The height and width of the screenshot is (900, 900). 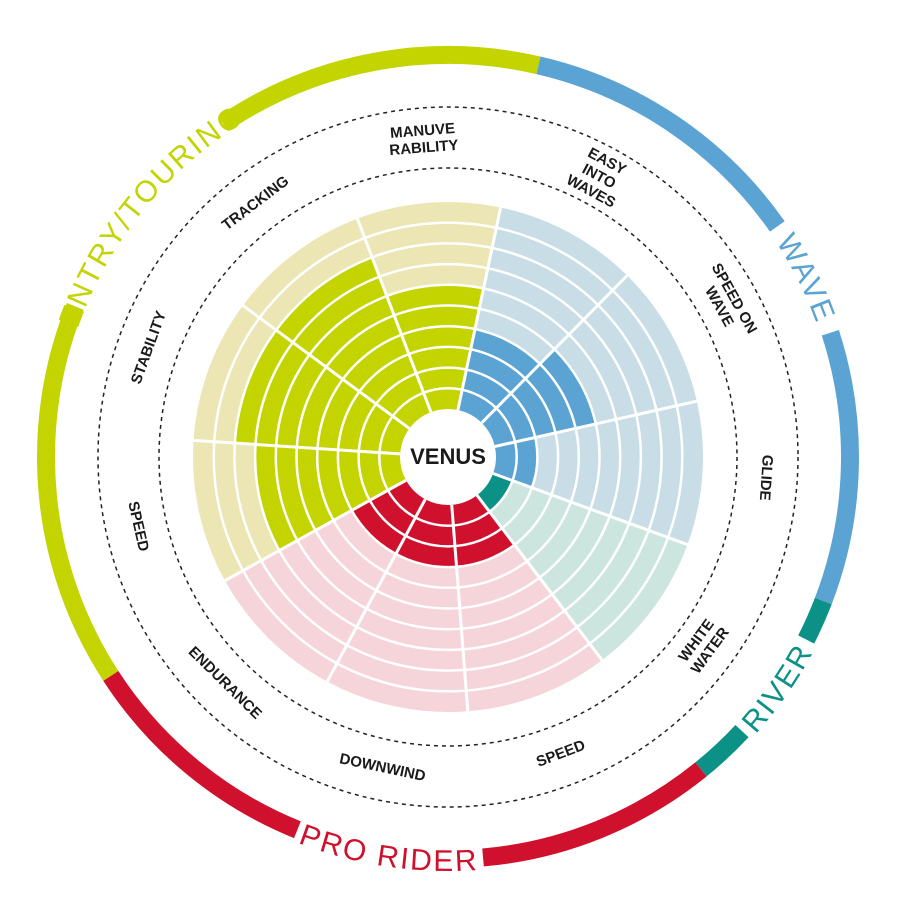 What do you see at coordinates (598, 176) in the screenshot?
I see `category-label: EASYINTOWAVES` at bounding box center [598, 176].